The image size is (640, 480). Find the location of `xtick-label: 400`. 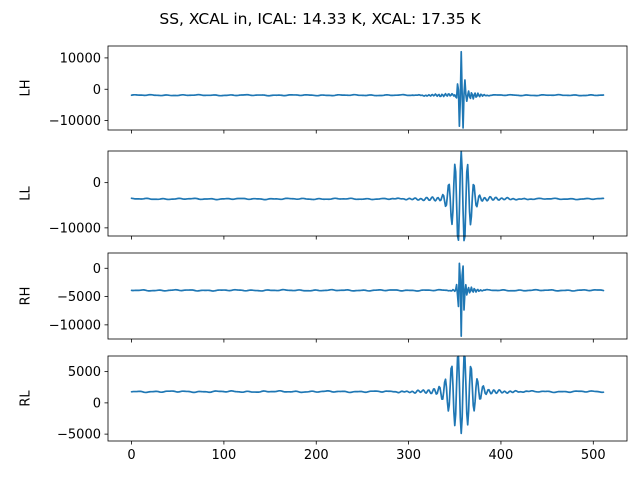

xtick-label: 400 is located at coordinates (501, 455).